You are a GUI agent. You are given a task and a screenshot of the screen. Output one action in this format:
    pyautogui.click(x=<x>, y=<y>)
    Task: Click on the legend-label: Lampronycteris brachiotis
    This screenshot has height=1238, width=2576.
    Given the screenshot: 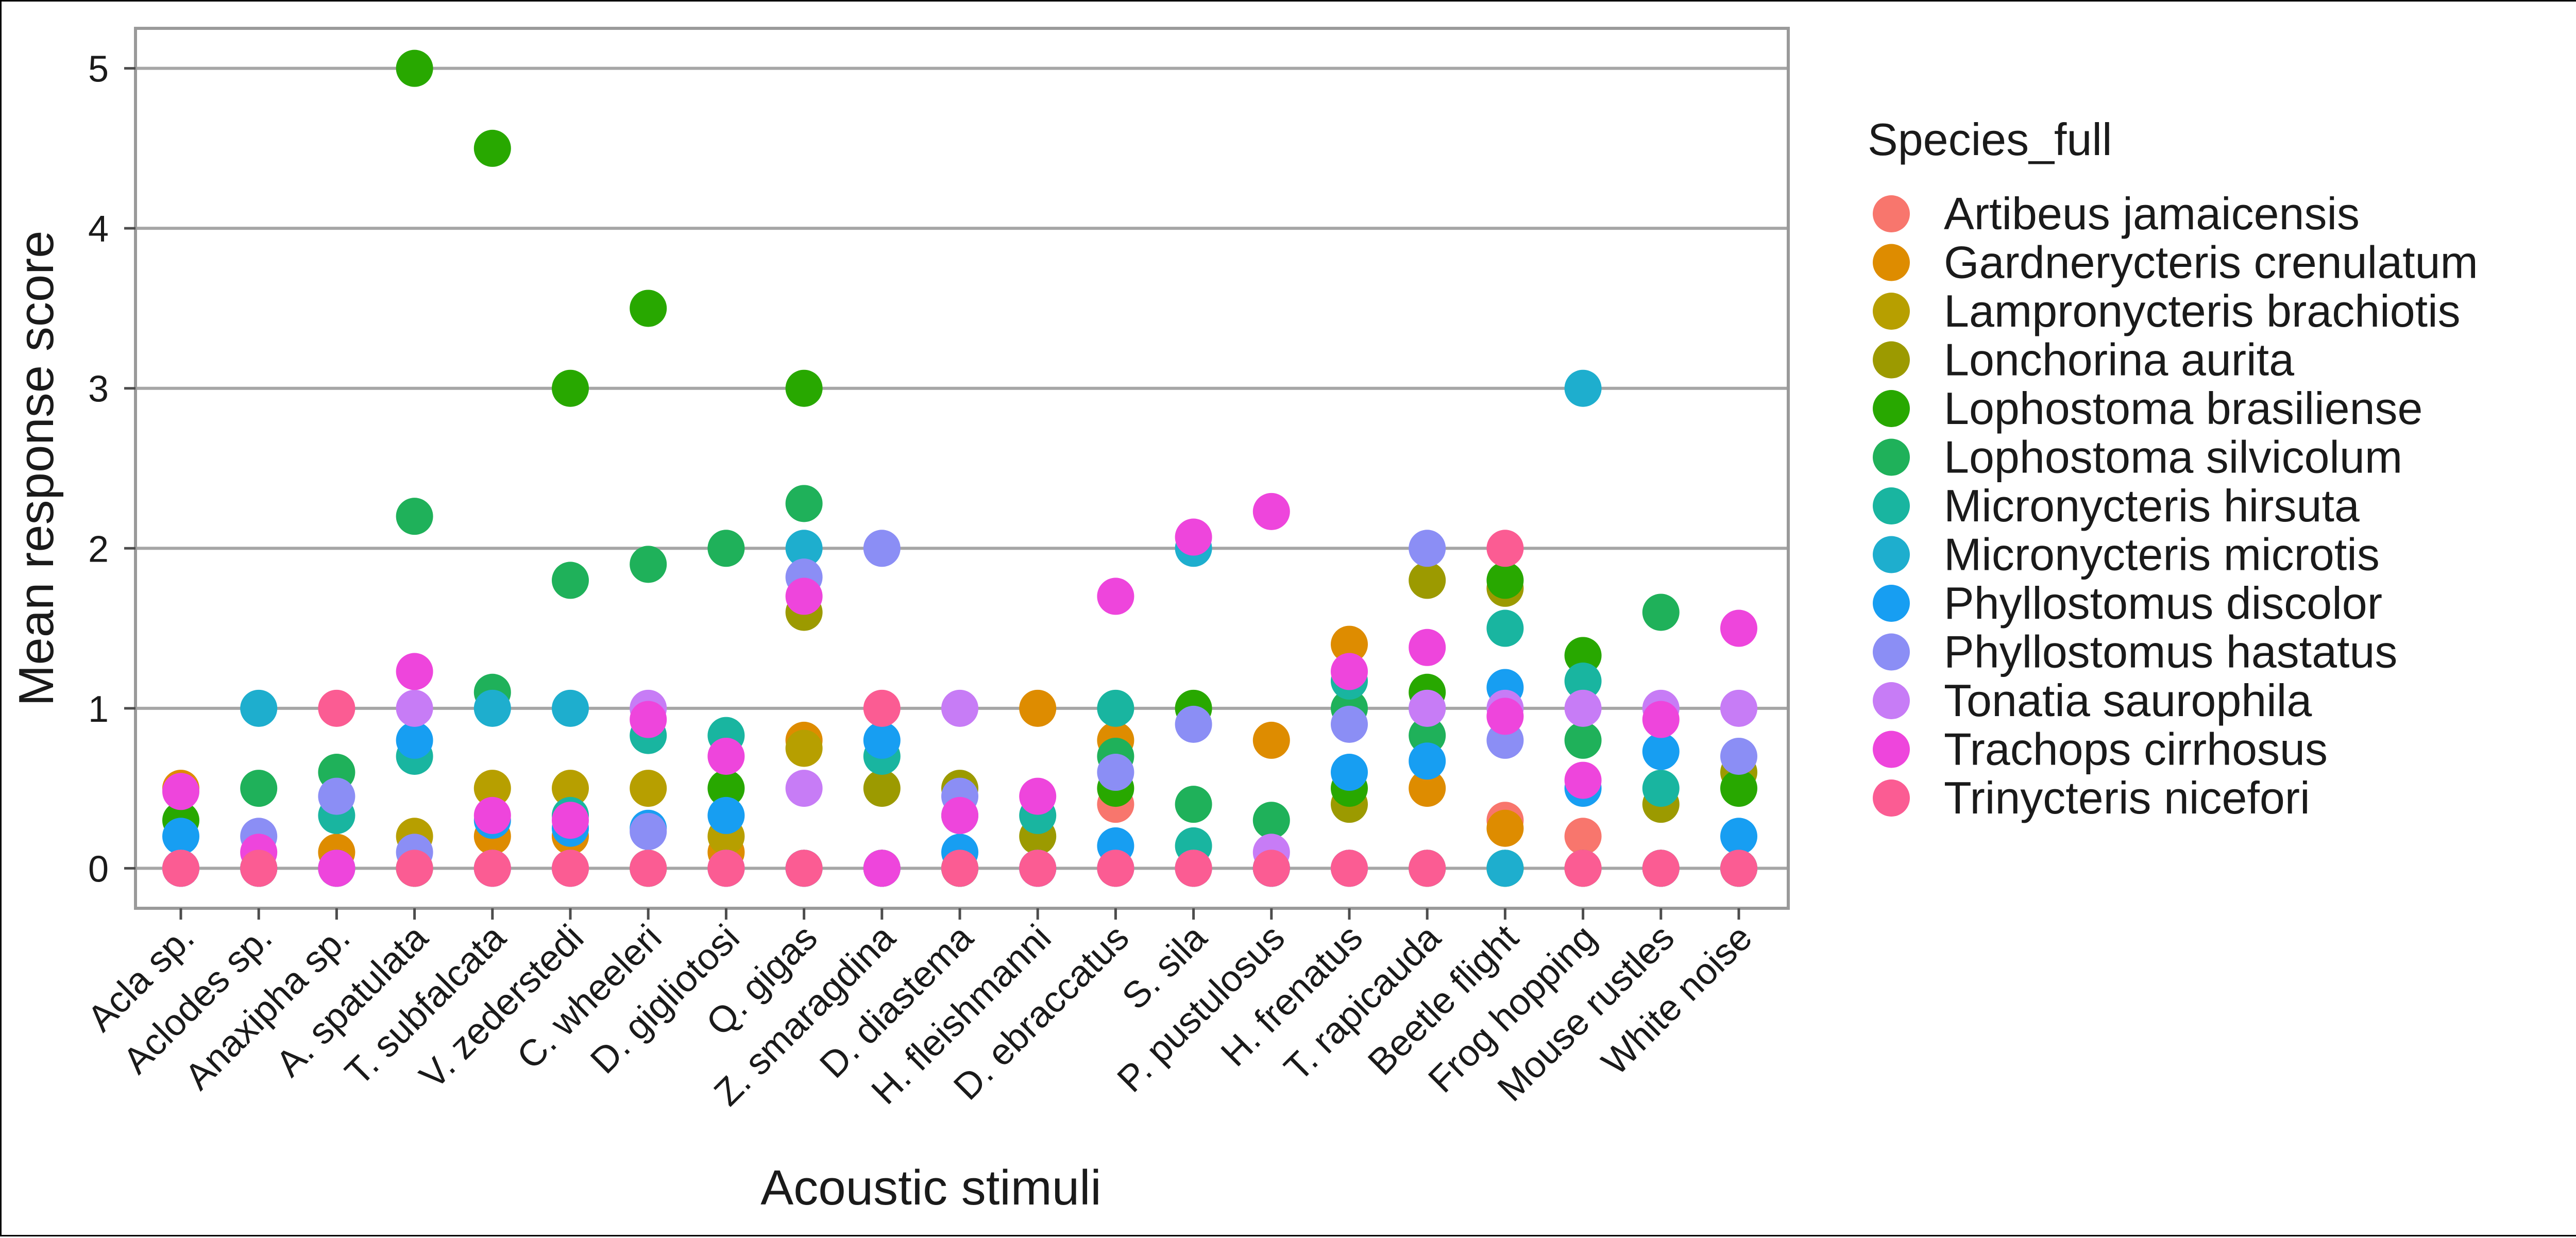 What is the action you would take?
    pyautogui.click(x=2202, y=310)
    